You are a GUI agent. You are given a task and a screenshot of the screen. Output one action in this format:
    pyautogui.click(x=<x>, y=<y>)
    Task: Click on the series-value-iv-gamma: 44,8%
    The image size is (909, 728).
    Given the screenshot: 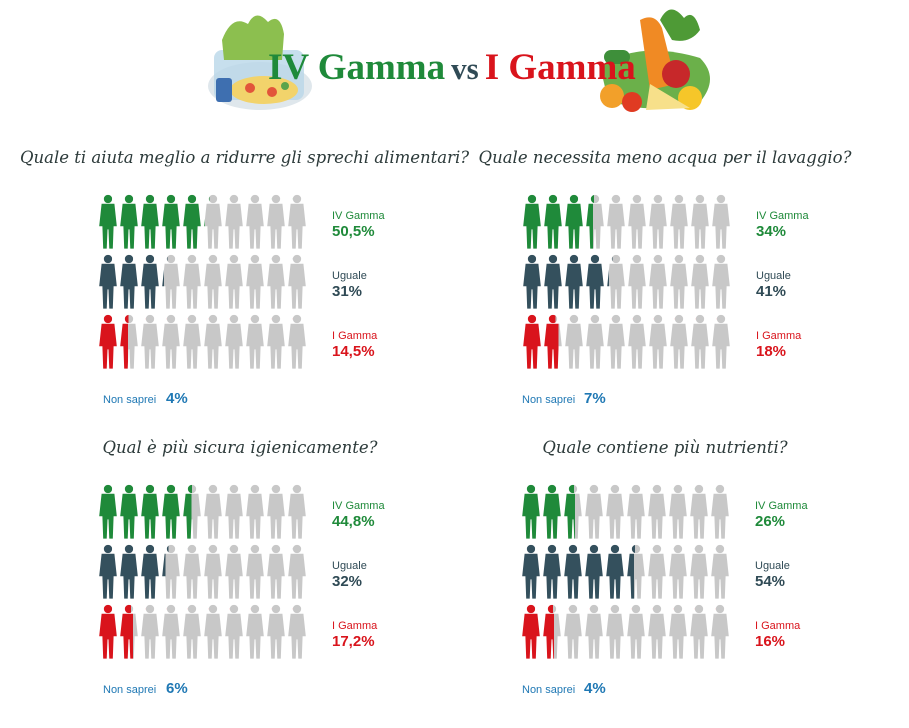 What is the action you would take?
    pyautogui.click(x=353, y=521)
    